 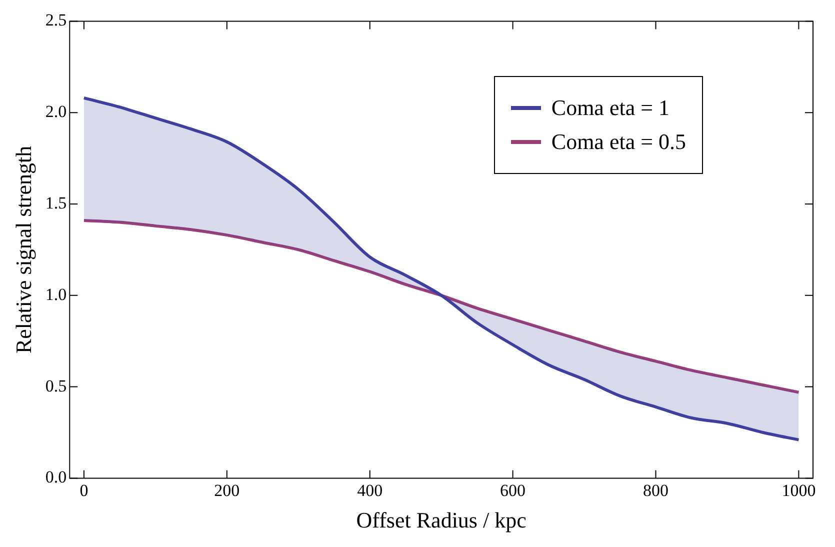 I want to click on x-axis-title: Offset Radius / kpc, so click(x=441, y=520).